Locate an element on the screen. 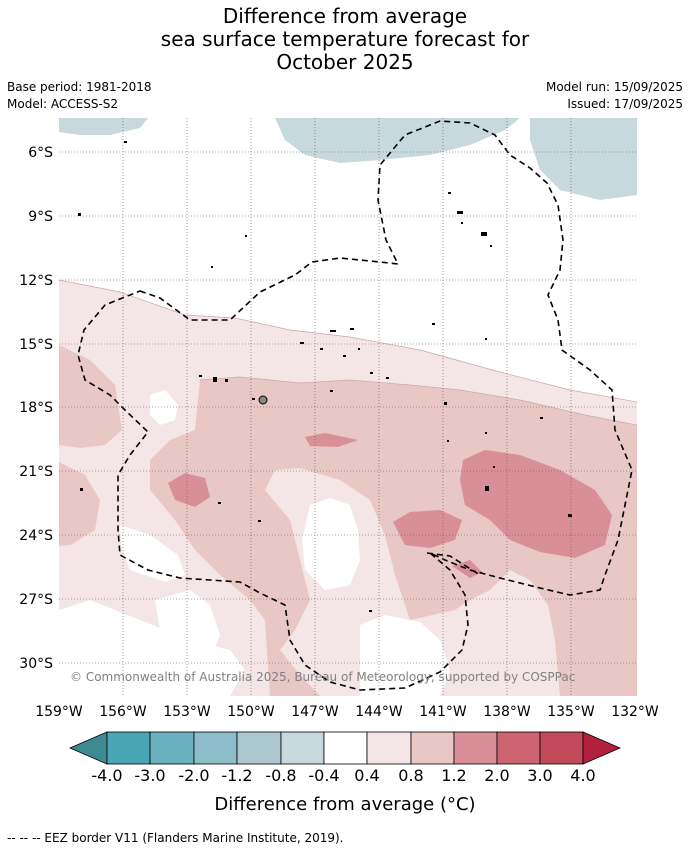  colorbar-extend-high is located at coordinates (602, 748).